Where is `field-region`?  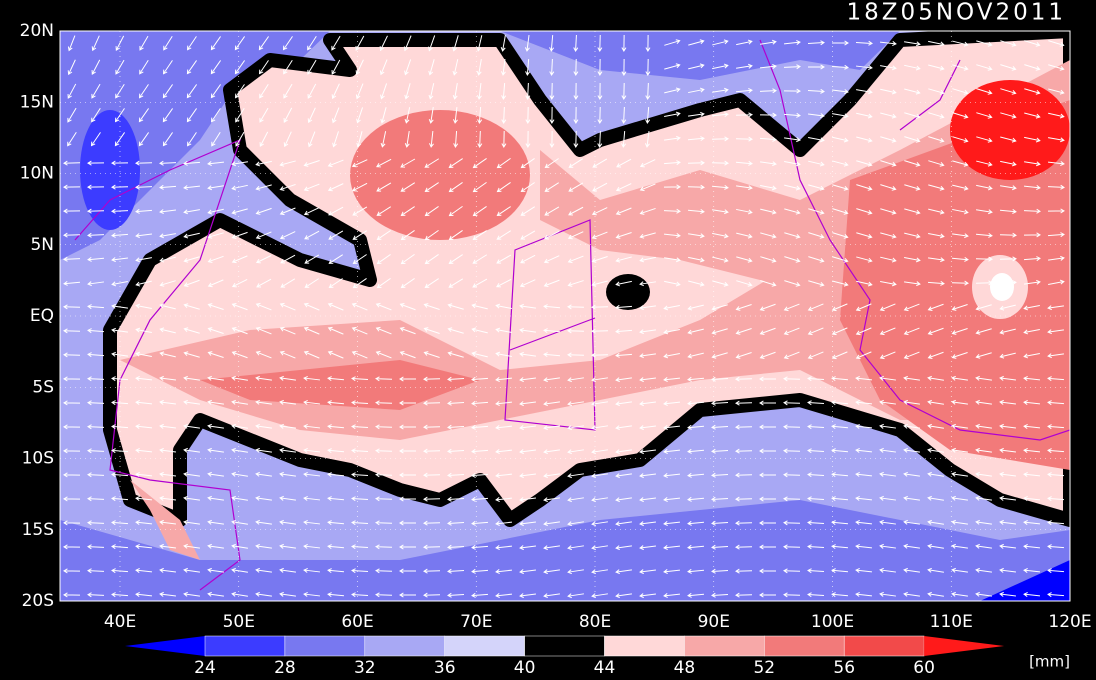
field-region is located at coordinates (340, 385).